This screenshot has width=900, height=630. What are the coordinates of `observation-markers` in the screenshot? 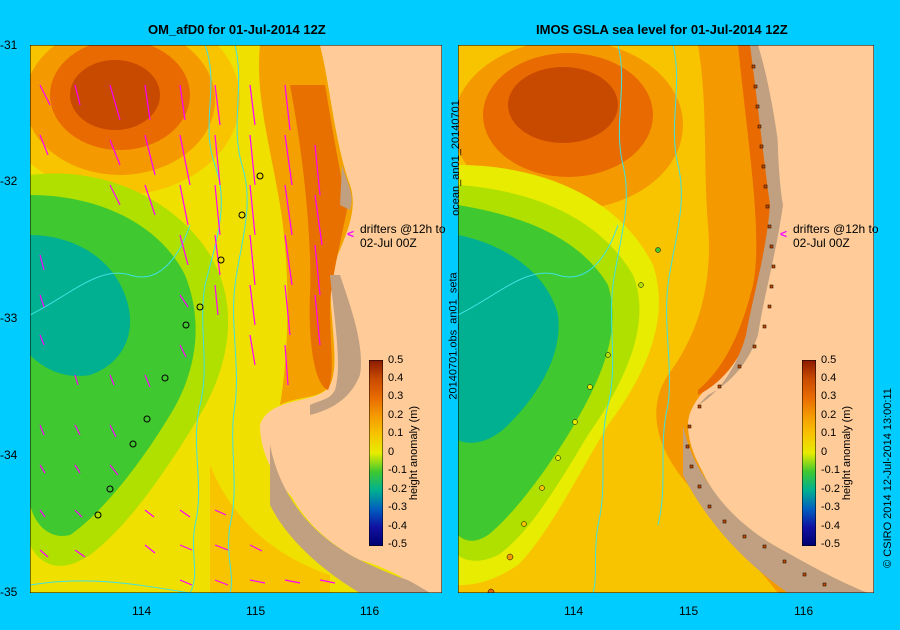 It's located at (574, 420).